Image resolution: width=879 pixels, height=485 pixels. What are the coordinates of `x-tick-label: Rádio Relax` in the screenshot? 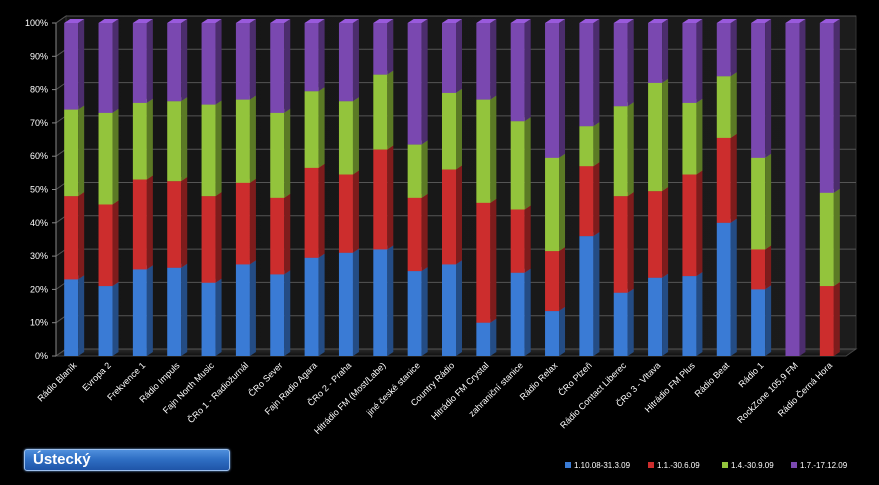 It's located at (539, 381).